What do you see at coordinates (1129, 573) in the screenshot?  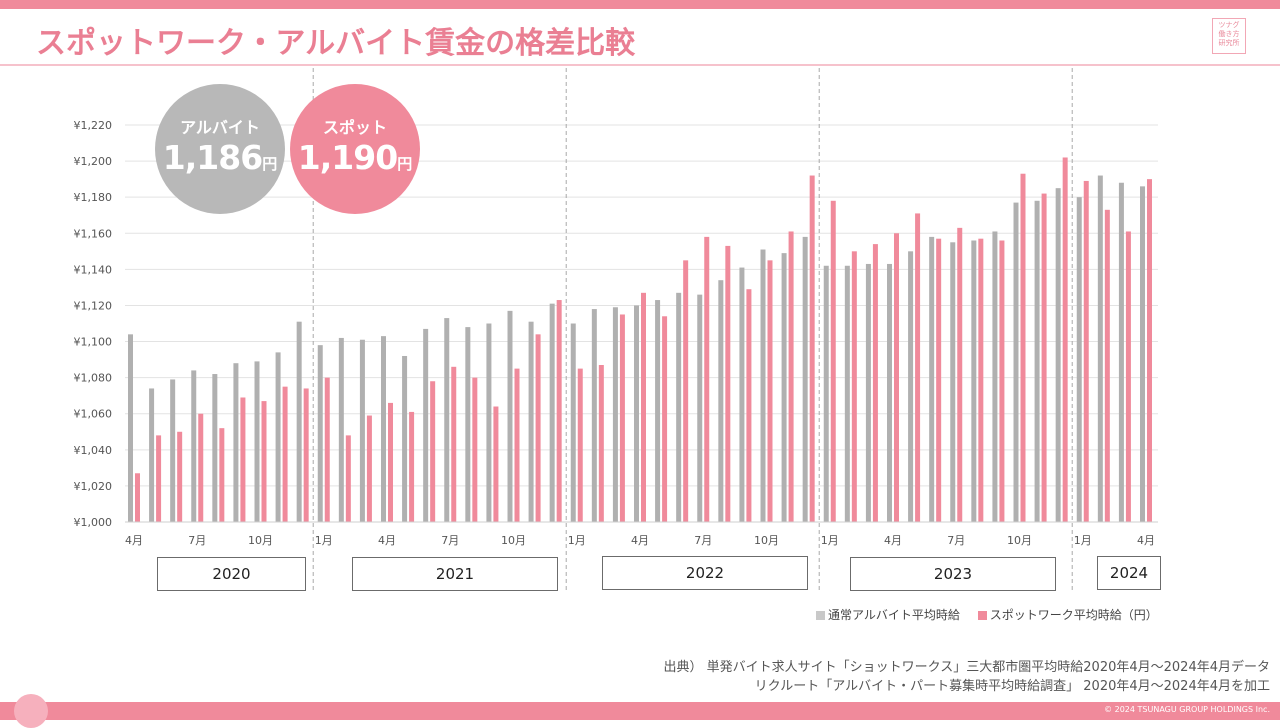 I see `year-box-2024: 2024` at bounding box center [1129, 573].